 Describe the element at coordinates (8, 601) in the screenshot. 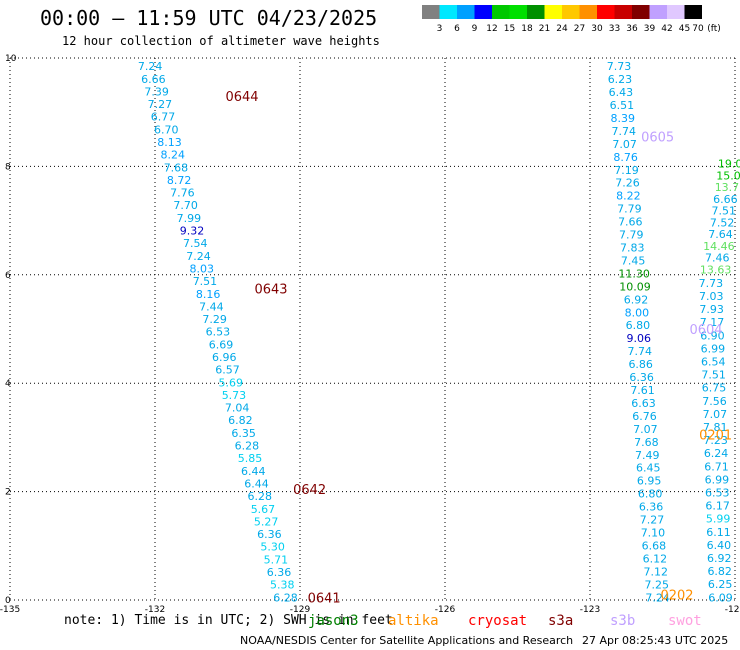

I see `y-tick-label: 0` at that location.